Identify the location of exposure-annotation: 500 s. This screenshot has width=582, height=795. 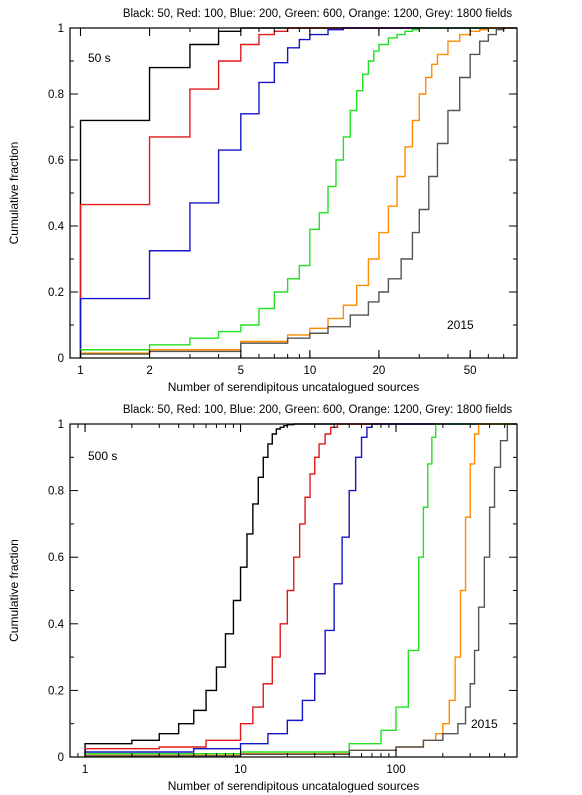
(102, 456).